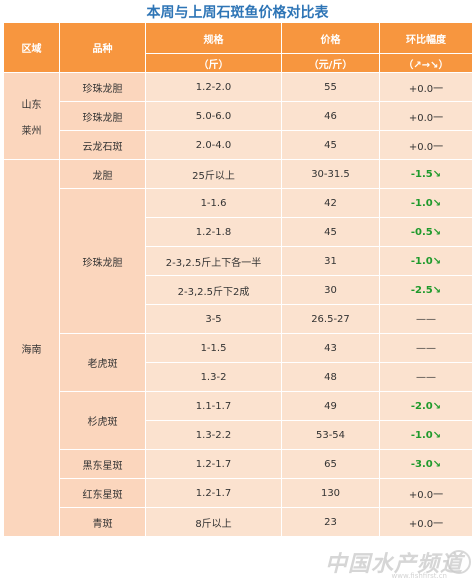 This screenshot has width=475, height=580. What do you see at coordinates (102, 362) in the screenshot?
I see `variety-cell: 老虎斑` at bounding box center [102, 362].